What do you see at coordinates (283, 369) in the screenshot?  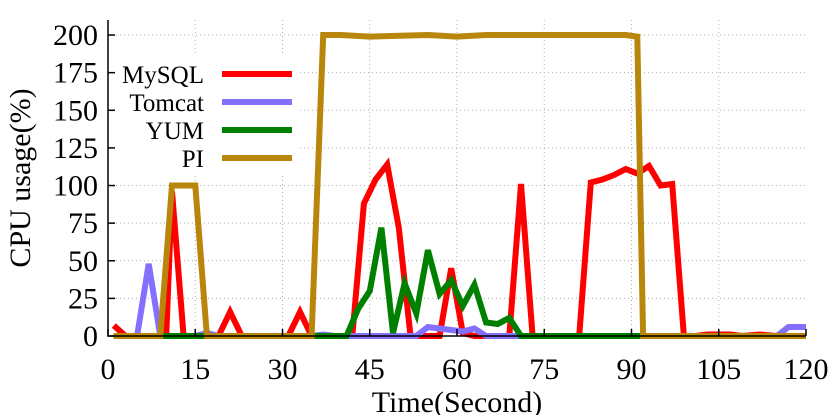 I see `x-tick-label: 30` at bounding box center [283, 369].